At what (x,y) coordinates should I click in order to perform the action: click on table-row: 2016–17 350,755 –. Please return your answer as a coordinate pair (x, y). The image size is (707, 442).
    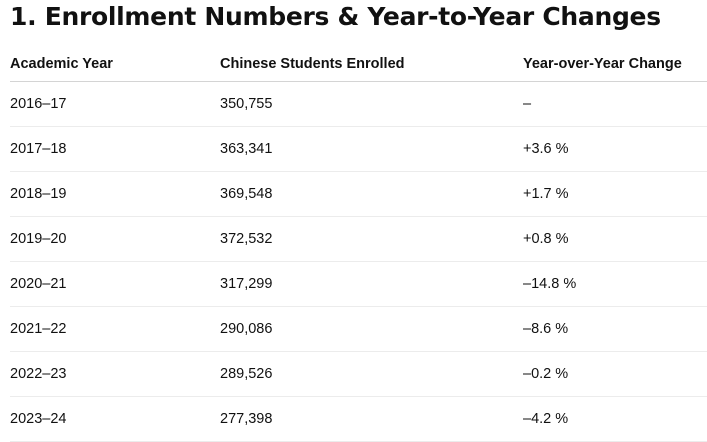
    Looking at the image, I should click on (358, 104).